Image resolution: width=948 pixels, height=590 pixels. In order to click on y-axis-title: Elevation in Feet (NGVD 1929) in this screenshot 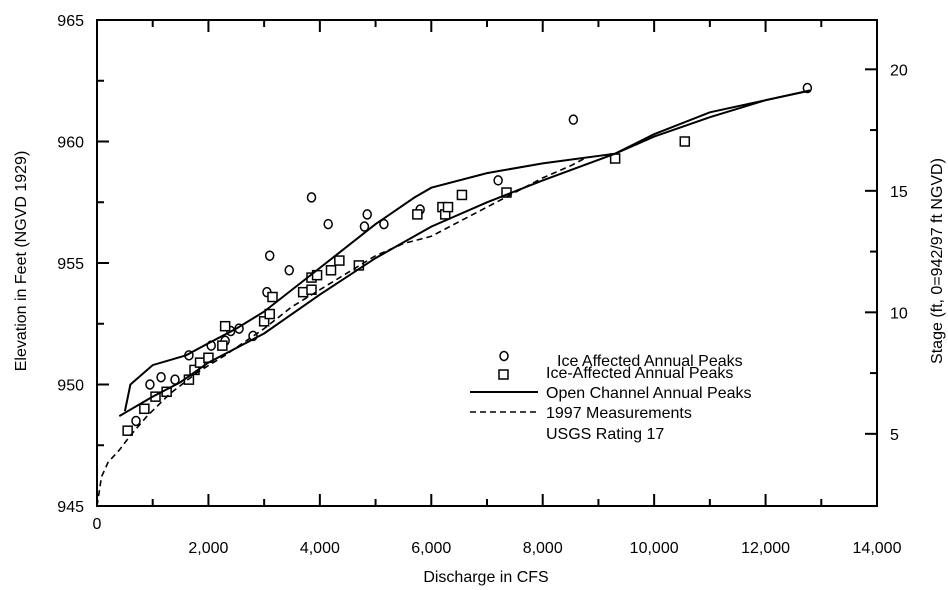, I will do `click(21, 261)`.